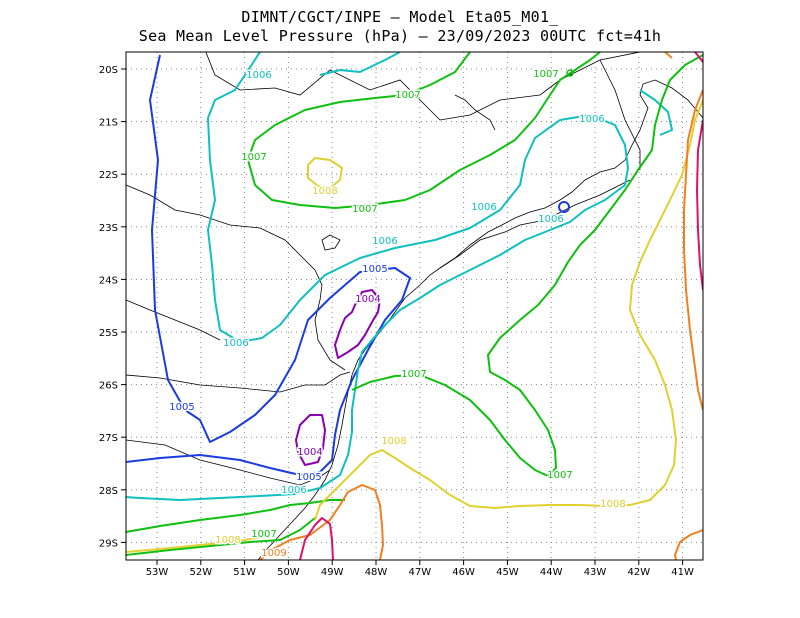 The image size is (800, 618). I want to click on lon-tick-label: 44W, so click(551, 572).